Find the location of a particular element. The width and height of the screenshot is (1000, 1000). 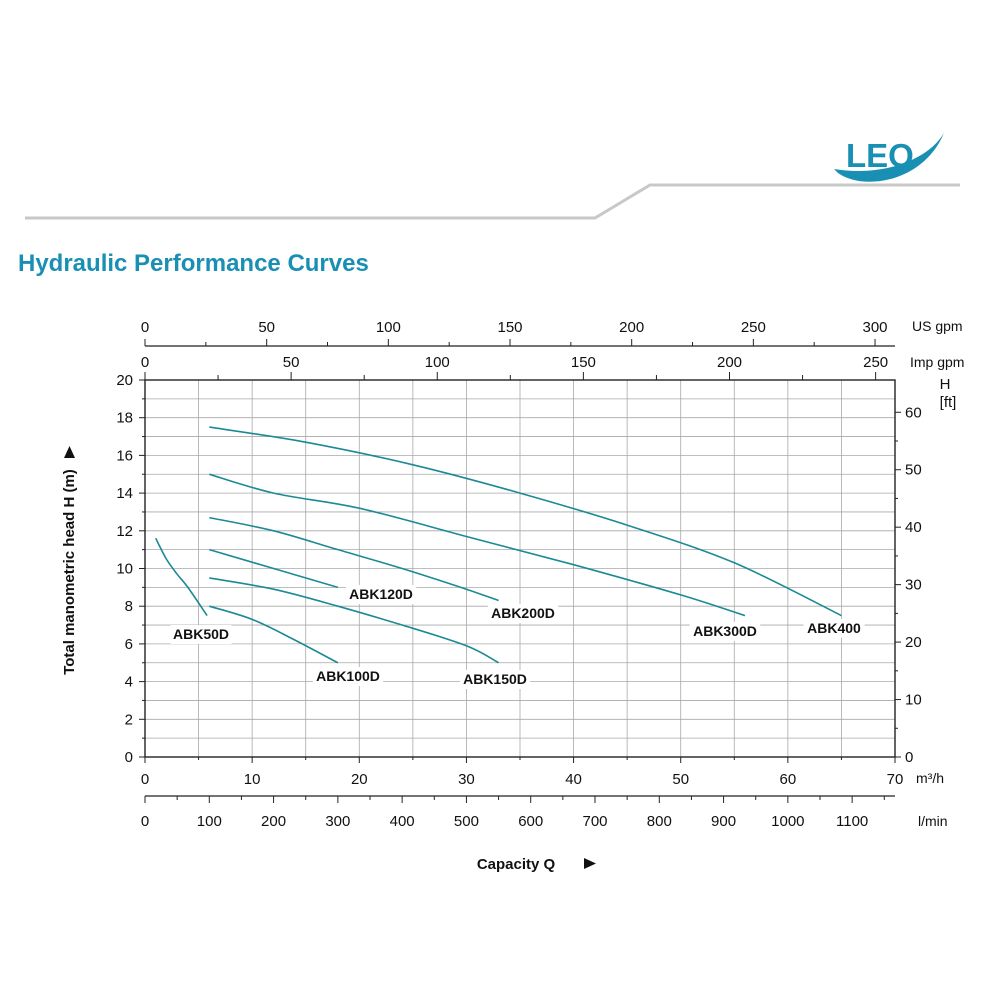

y-tick-label: 18 is located at coordinates (124, 418).